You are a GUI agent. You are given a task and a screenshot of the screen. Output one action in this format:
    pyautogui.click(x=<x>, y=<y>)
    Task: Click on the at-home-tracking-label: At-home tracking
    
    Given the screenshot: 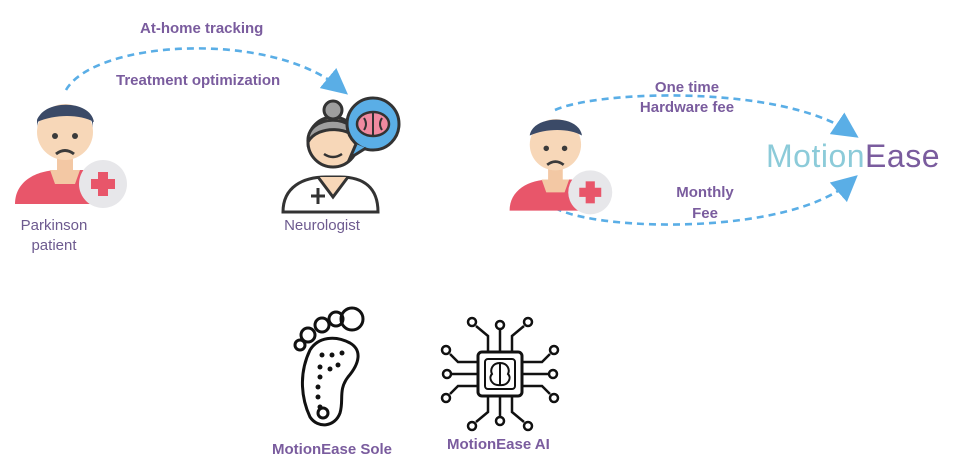 What is the action you would take?
    pyautogui.click(x=202, y=28)
    